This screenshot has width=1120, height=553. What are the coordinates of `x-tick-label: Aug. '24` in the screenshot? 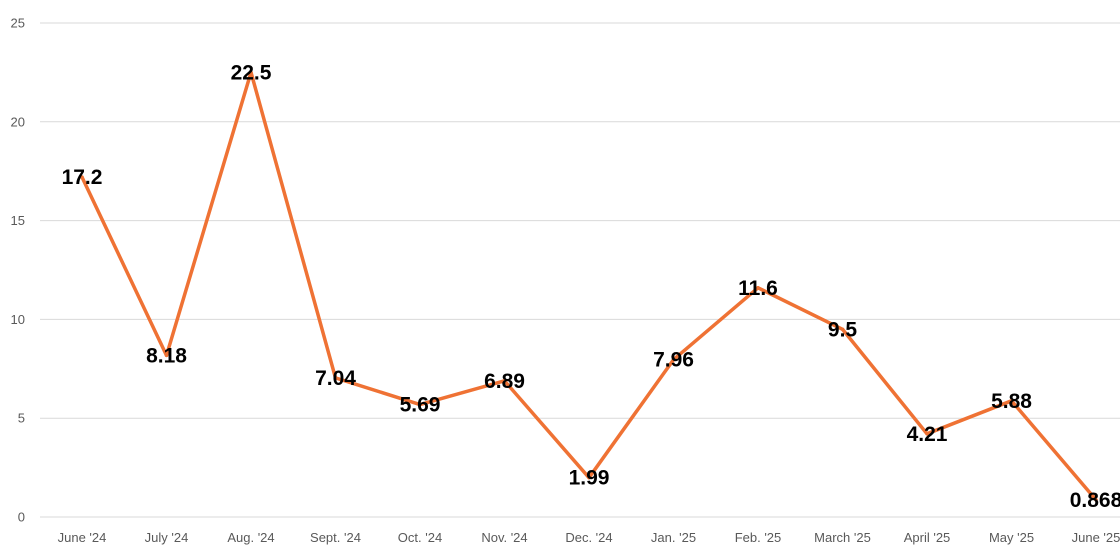 It's located at (250, 537).